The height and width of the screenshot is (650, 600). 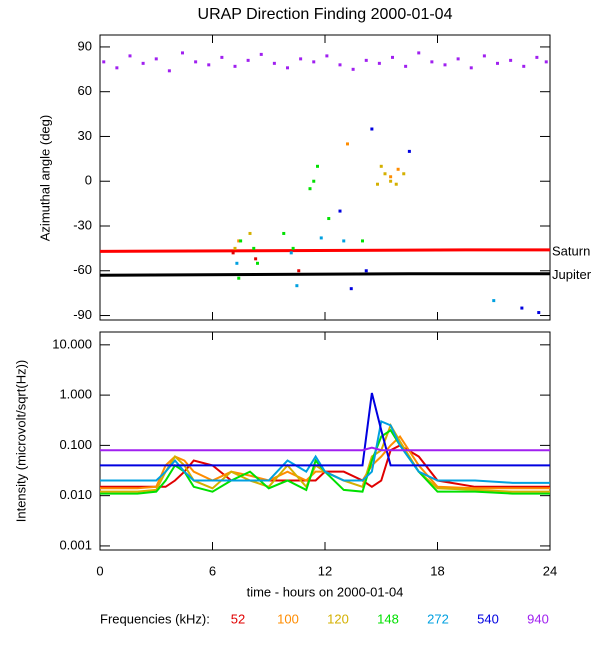 I want to click on y-tick-label: 0.010, so click(x=75, y=494).